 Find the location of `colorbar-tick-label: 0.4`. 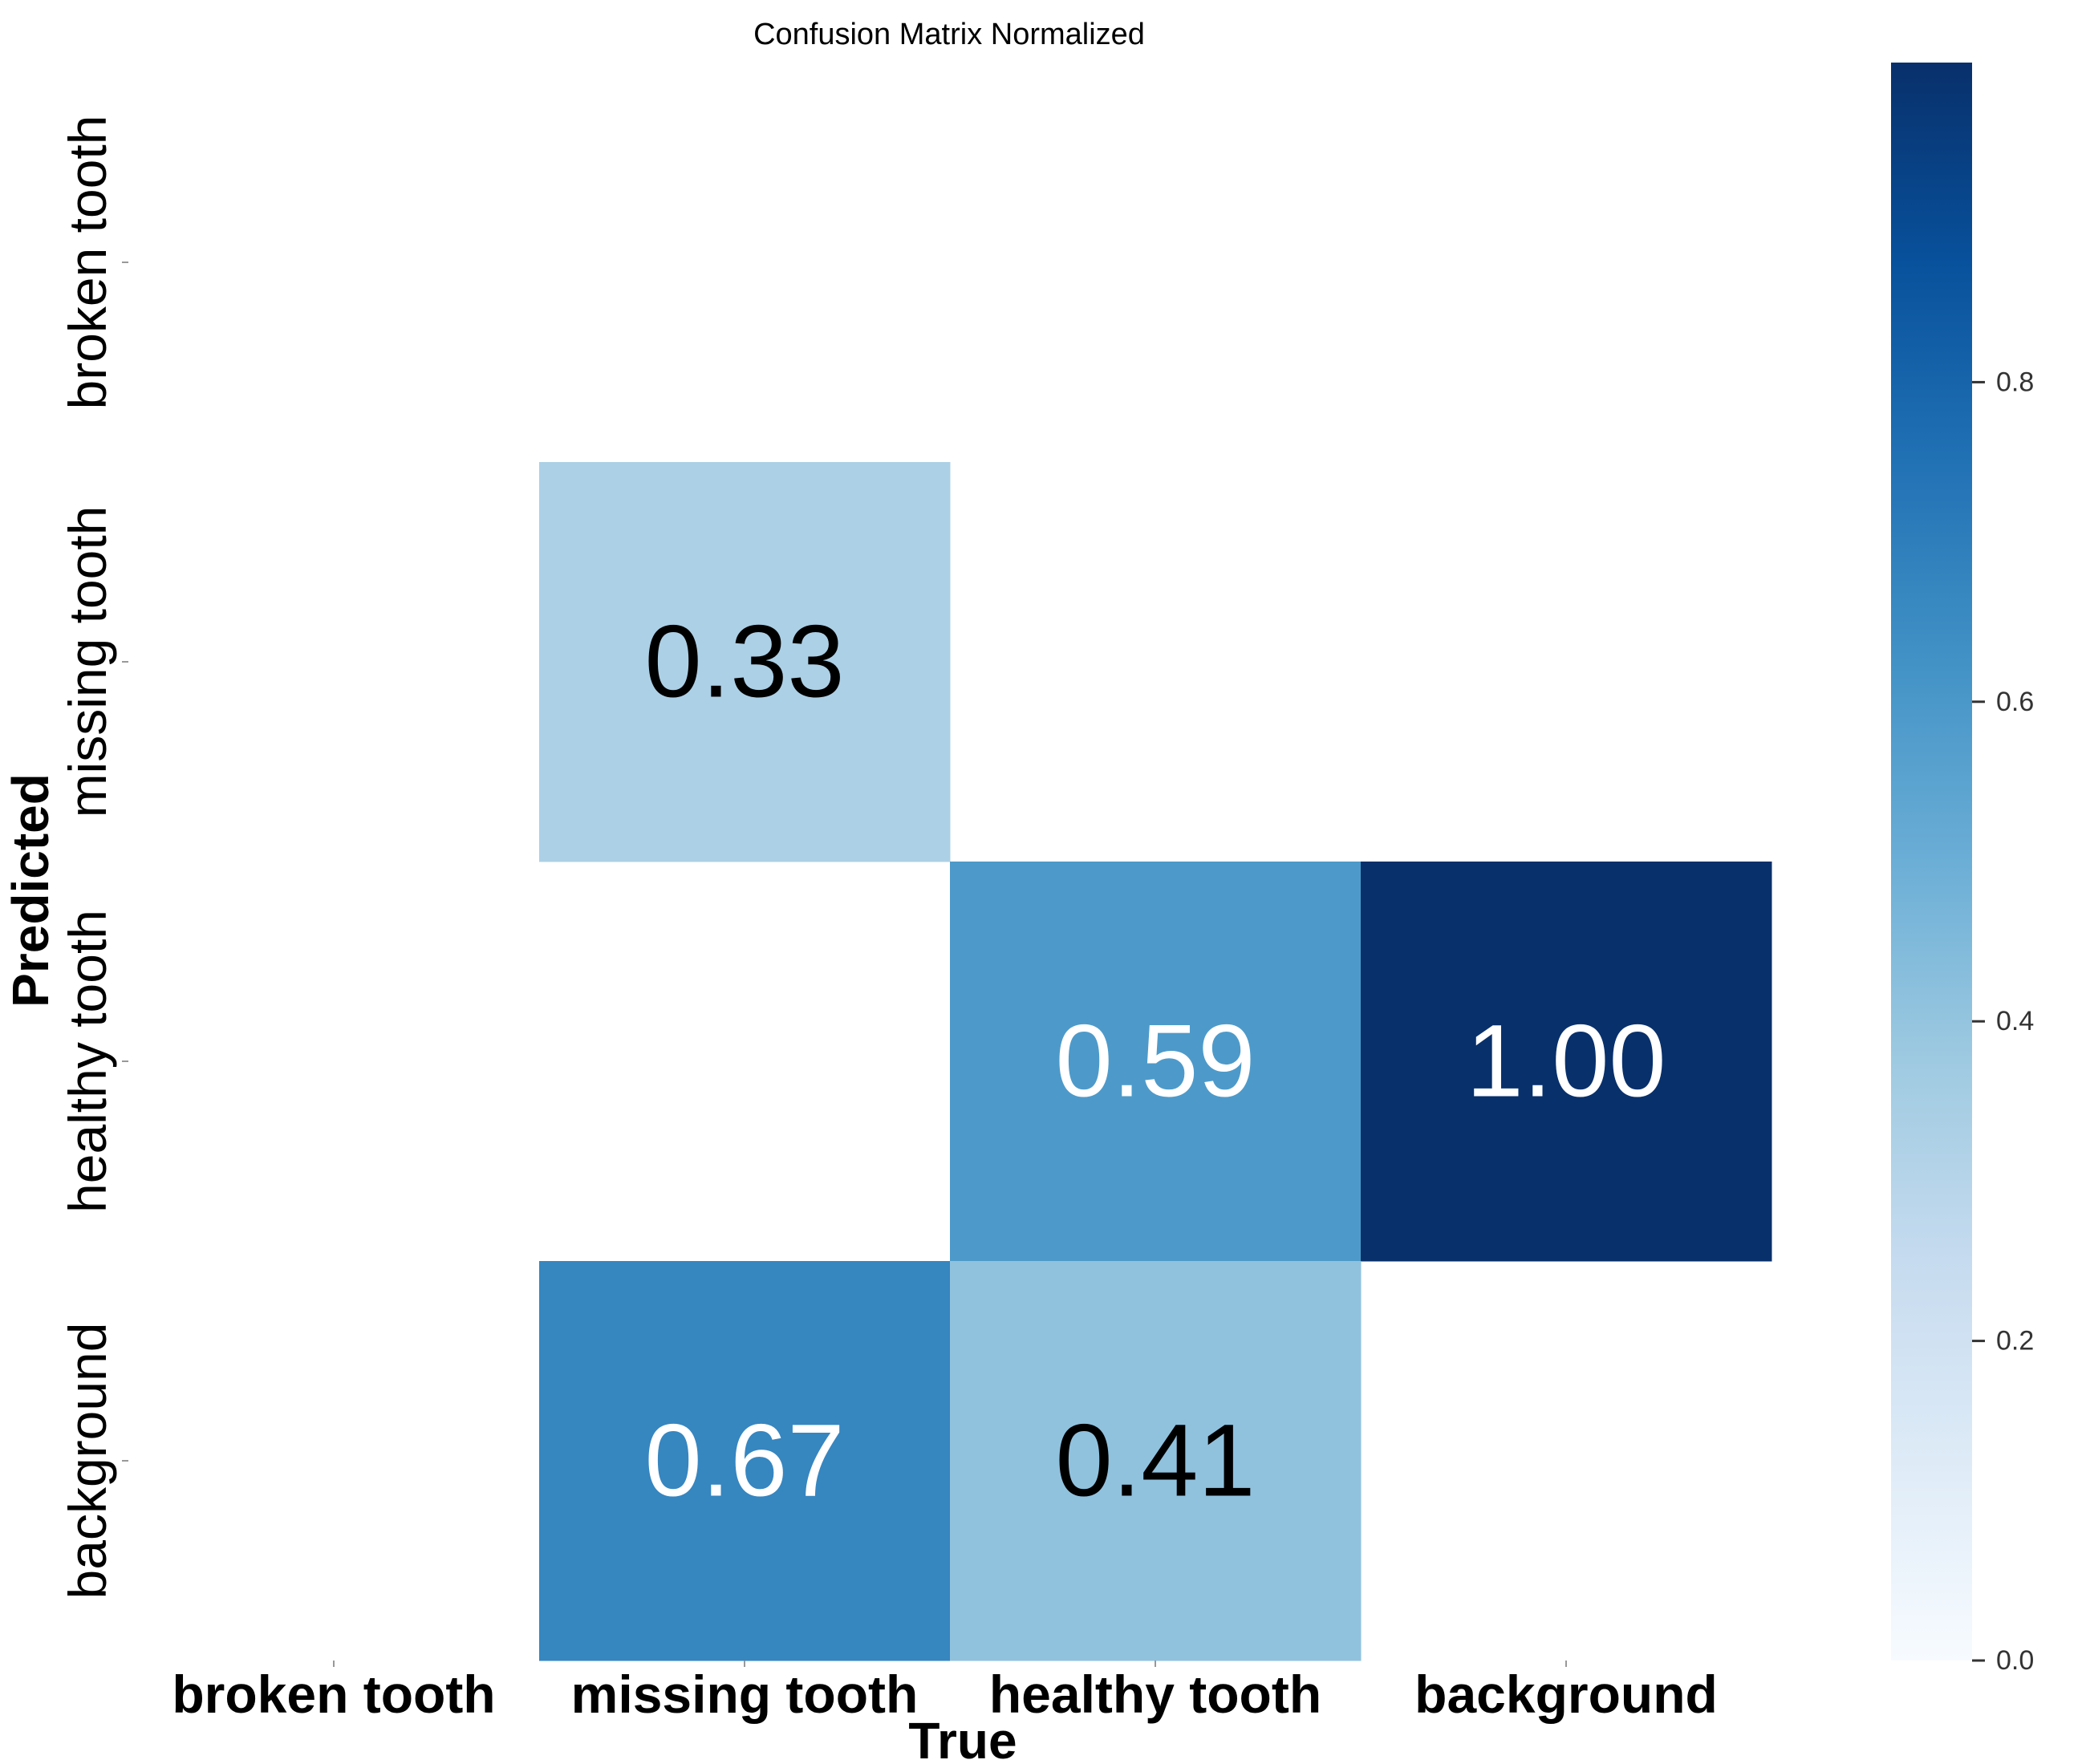

colorbar-tick-label: 0.4 is located at coordinates (2015, 1021).